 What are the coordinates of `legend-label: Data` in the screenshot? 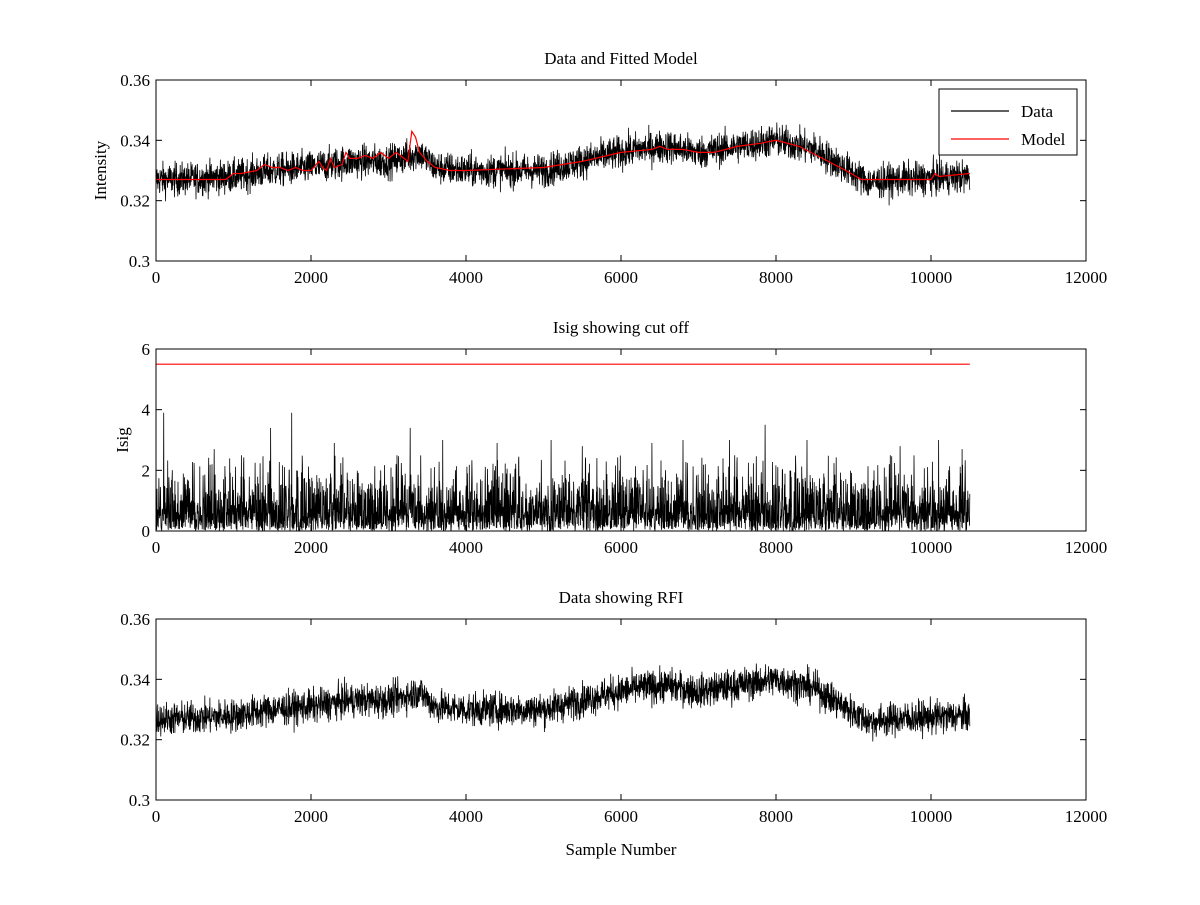 It's located at (1037, 111).